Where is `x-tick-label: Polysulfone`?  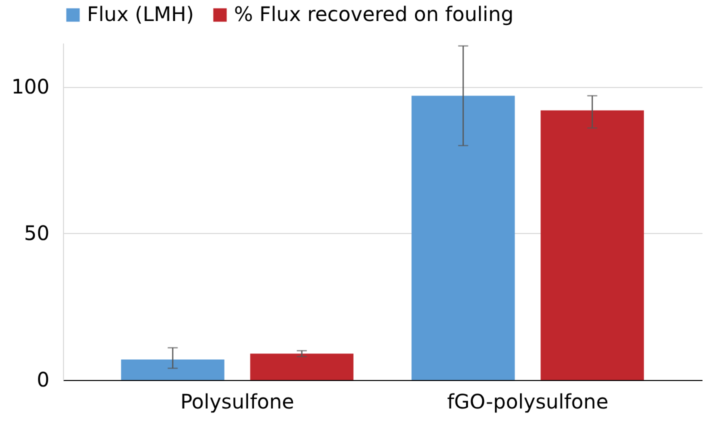
x-tick-label: Polysulfone is located at coordinates (237, 402).